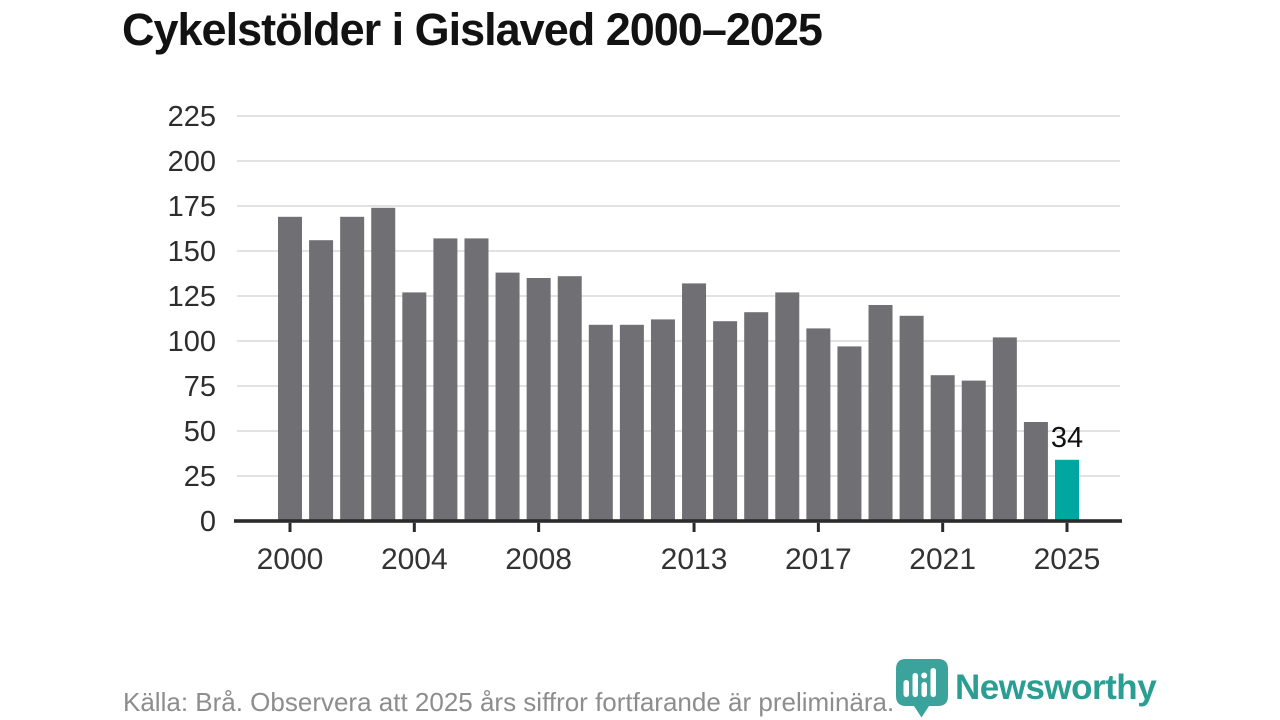 This screenshot has width=1280, height=720. I want to click on bar-2024, so click(1035, 471).